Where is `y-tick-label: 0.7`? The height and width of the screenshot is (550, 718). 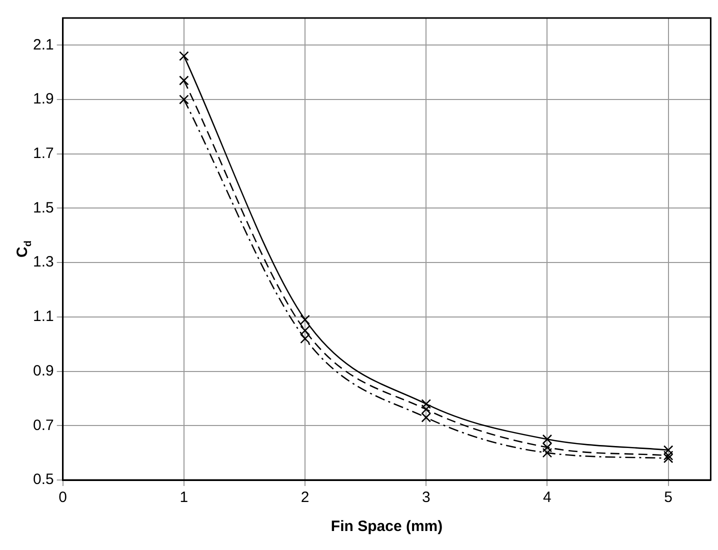
y-tick-label: 0.7 is located at coordinates (43, 425).